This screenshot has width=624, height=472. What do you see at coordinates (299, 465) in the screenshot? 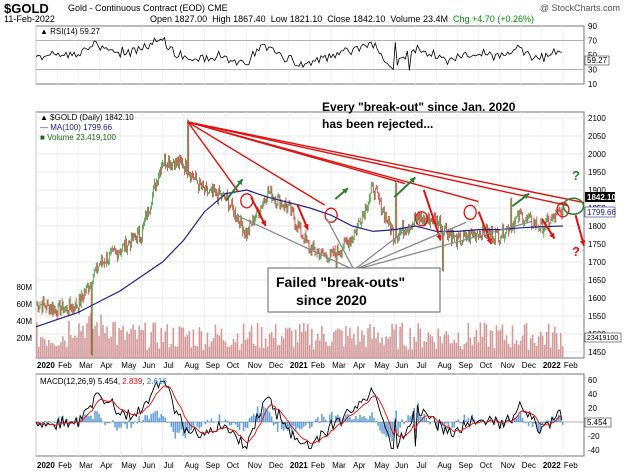
I see `month-tick-label: 2021` at bounding box center [299, 465].